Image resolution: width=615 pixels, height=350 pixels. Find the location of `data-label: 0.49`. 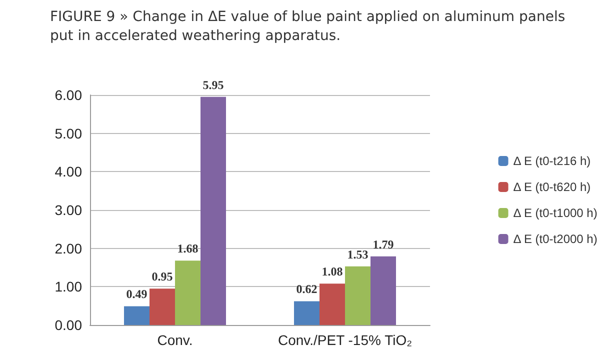

data-label: 0.49 is located at coordinates (137, 294).